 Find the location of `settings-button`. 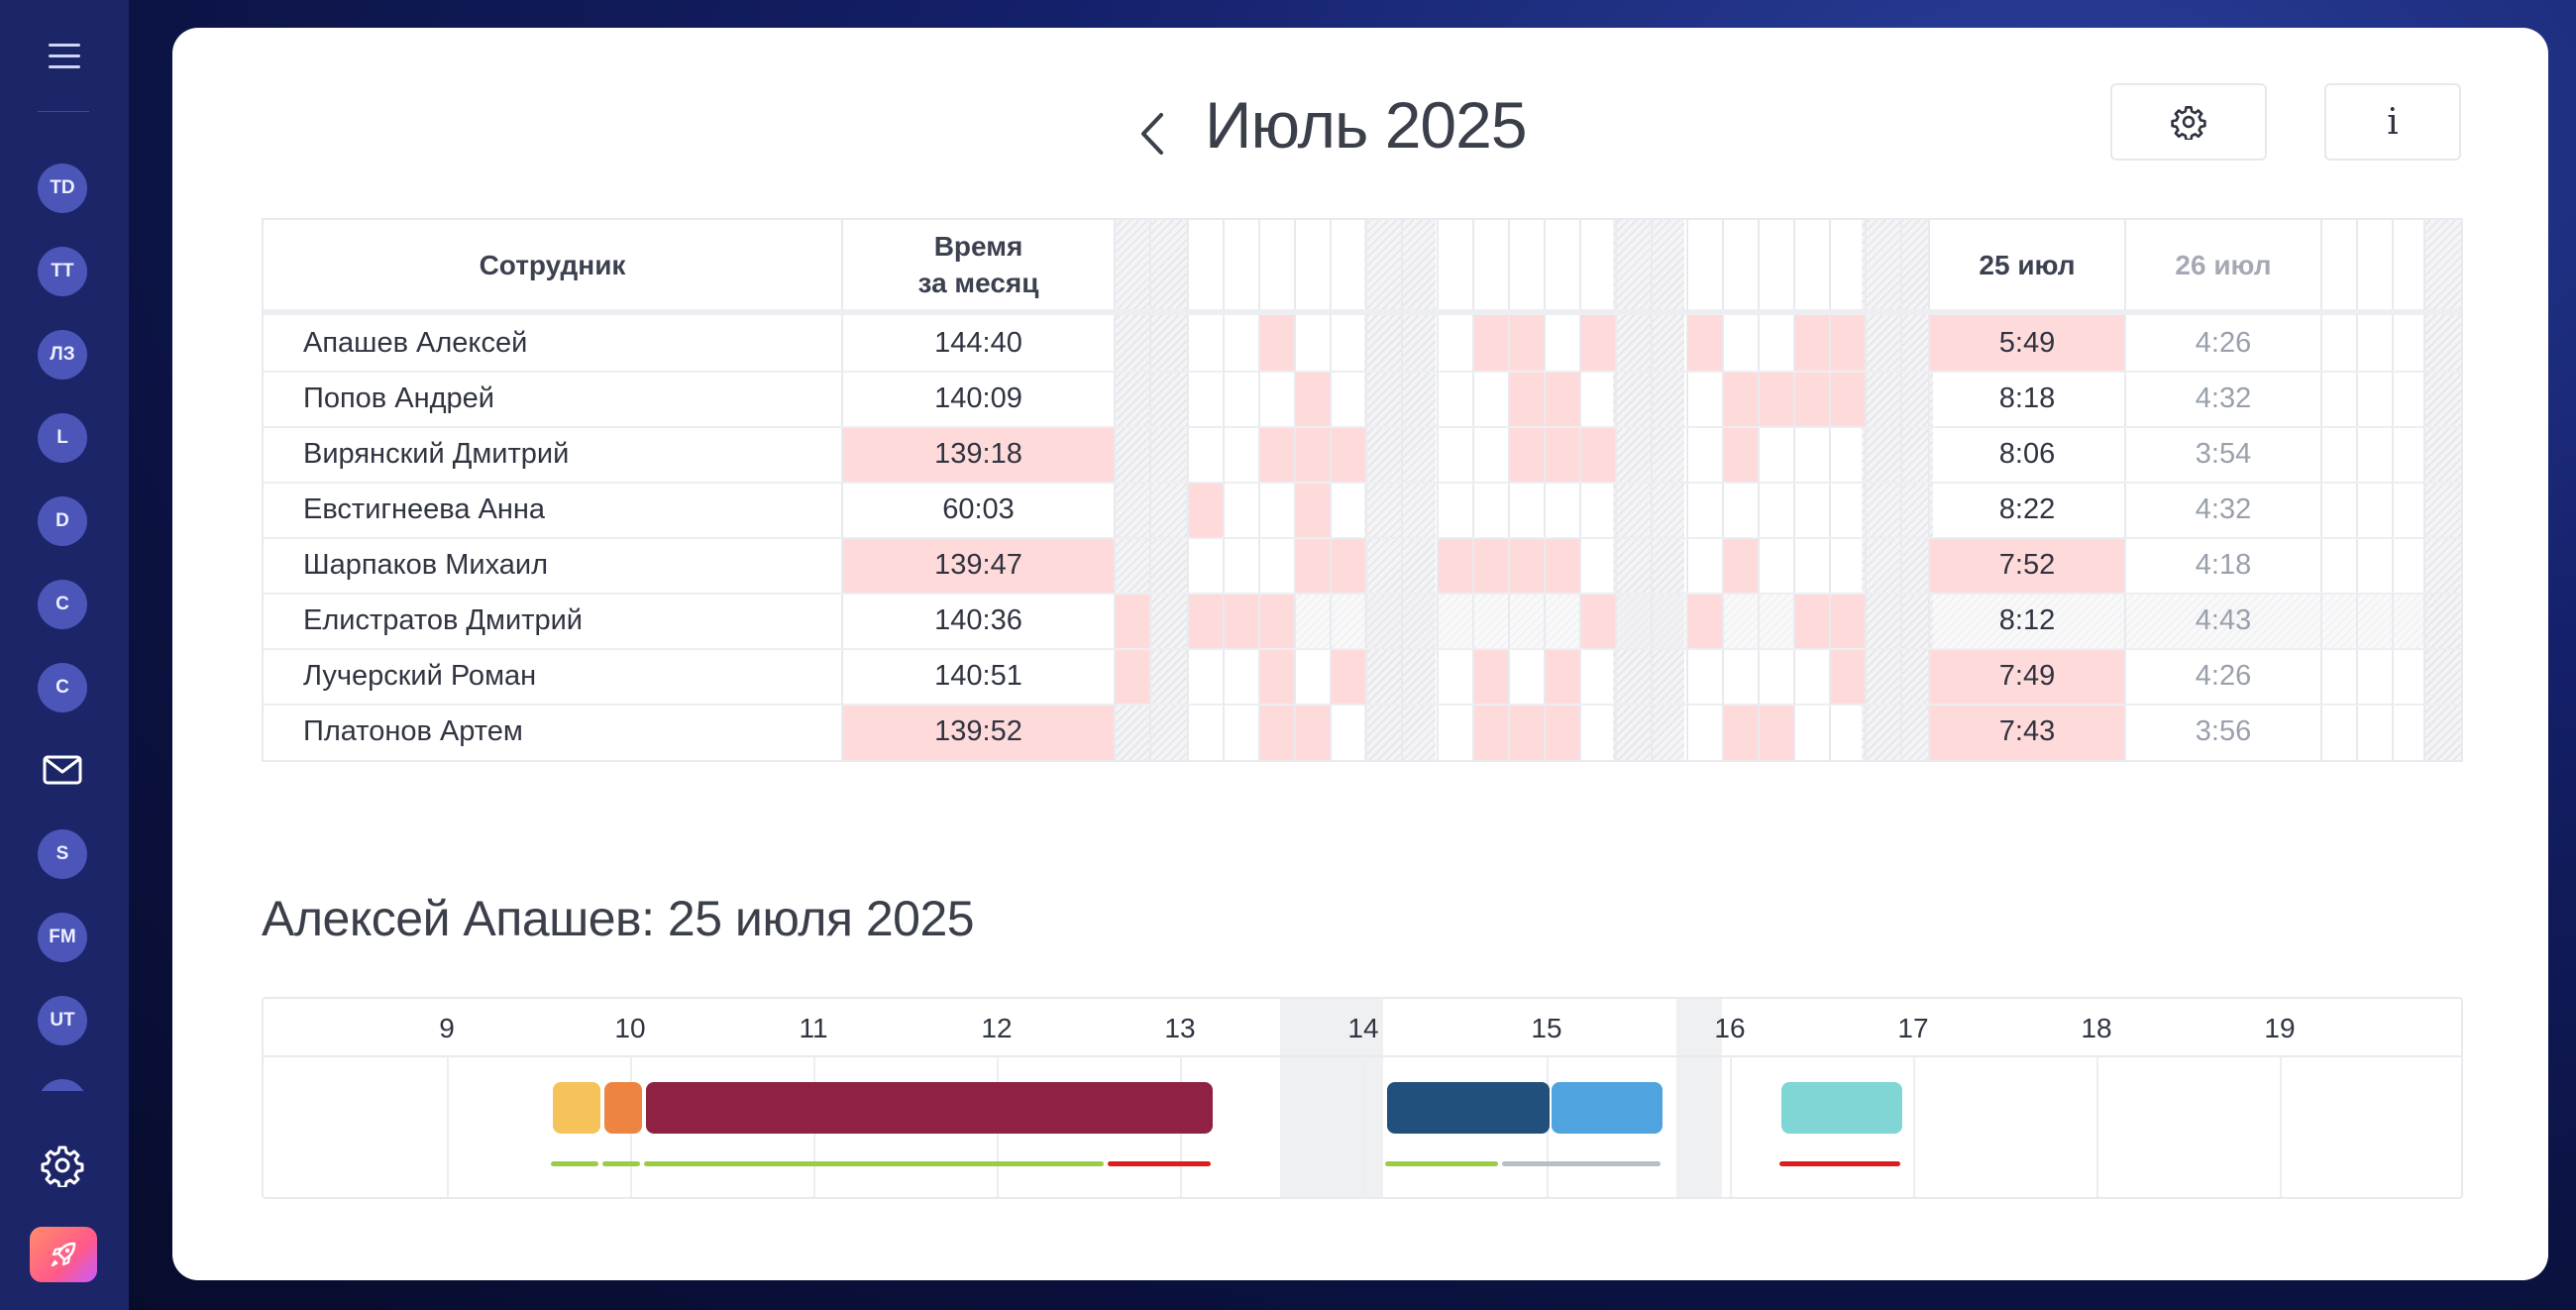

settings-button is located at coordinates (2188, 122).